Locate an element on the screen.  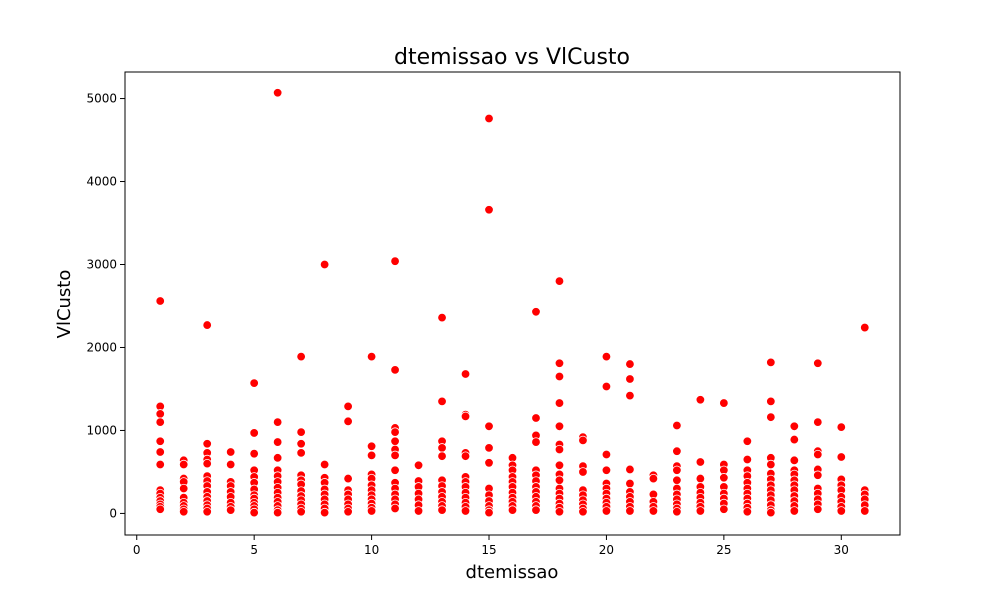
x-axis-label: dtemissao is located at coordinates (512, 572).